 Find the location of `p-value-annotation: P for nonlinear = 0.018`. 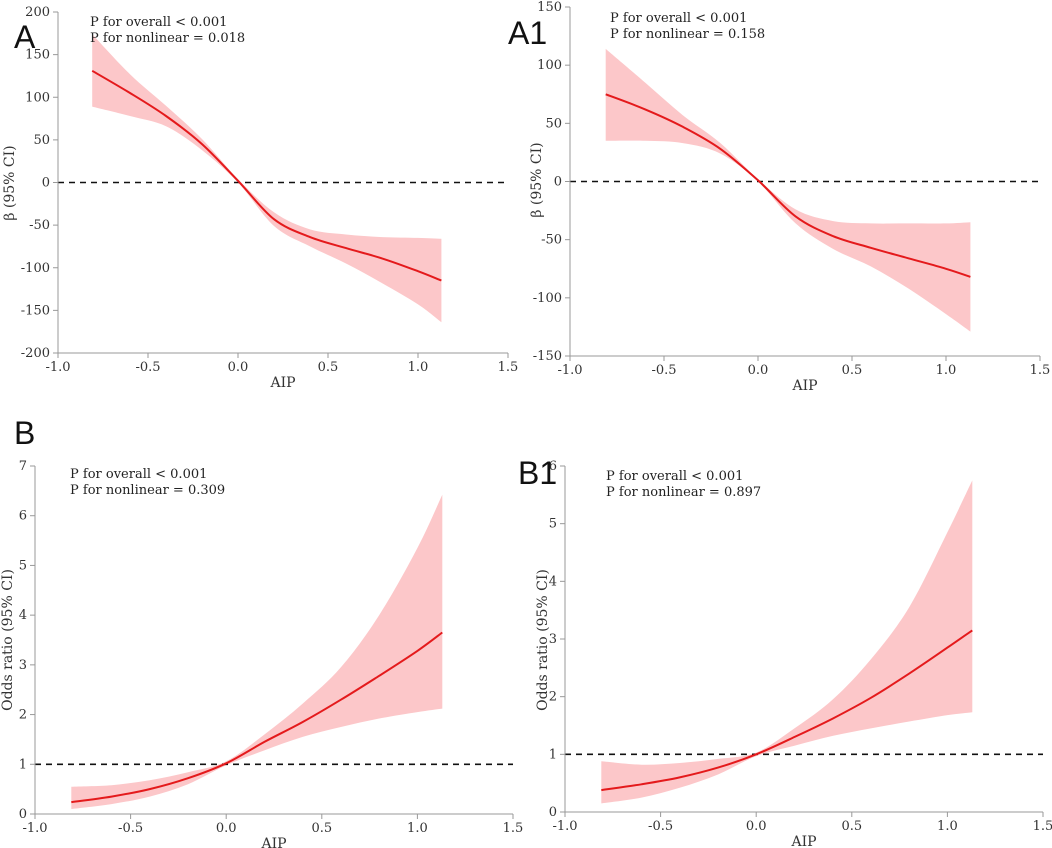

p-value-annotation: P for nonlinear = 0.018 is located at coordinates (167, 38).